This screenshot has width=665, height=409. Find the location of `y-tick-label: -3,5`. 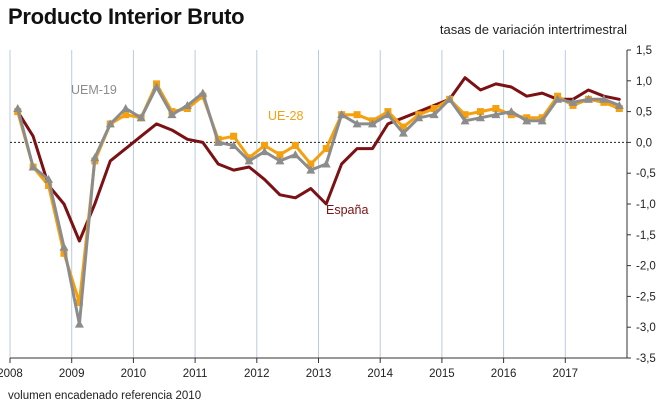

y-tick-label: -3,5 is located at coordinates (646, 359).